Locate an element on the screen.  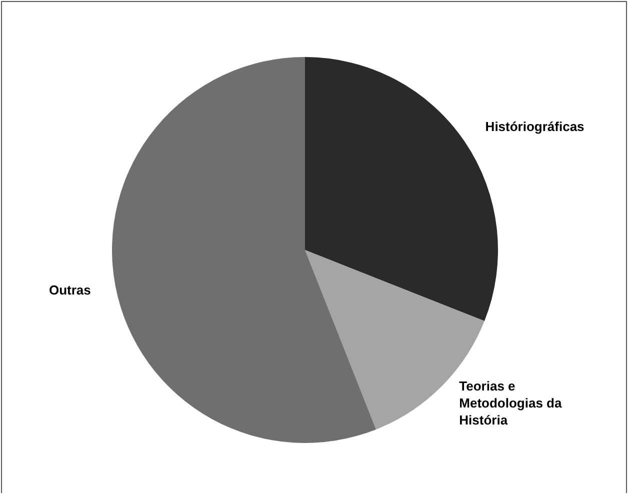
slice-label: Outras is located at coordinates (69, 290).